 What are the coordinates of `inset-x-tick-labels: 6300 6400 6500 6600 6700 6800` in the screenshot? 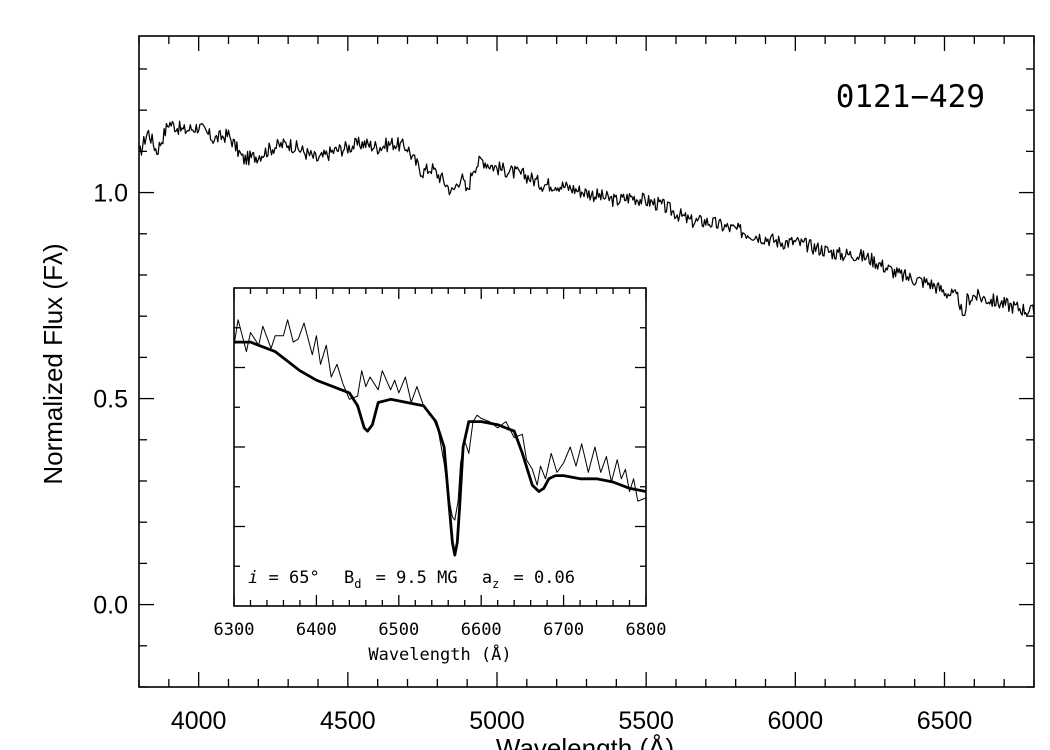 It's located at (440, 630).